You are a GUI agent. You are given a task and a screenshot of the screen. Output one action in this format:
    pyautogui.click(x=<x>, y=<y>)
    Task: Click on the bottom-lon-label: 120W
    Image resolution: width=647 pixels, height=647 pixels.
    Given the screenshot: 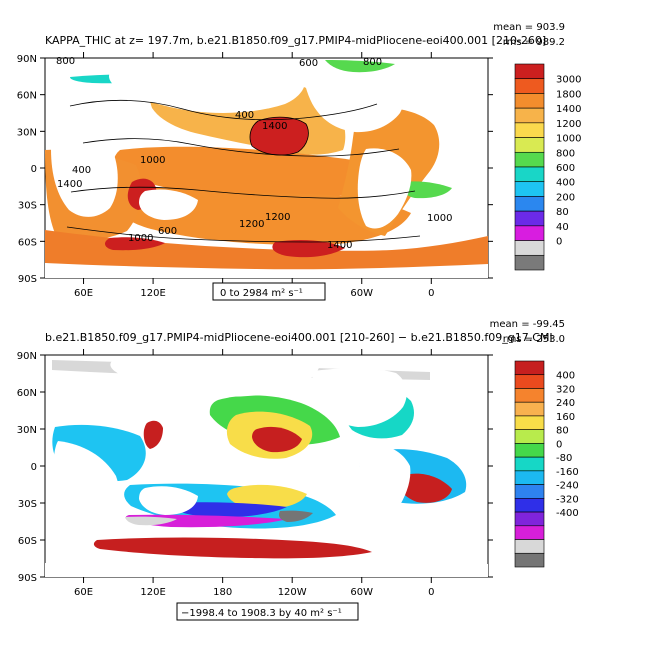 What is the action you would take?
    pyautogui.click(x=292, y=592)
    